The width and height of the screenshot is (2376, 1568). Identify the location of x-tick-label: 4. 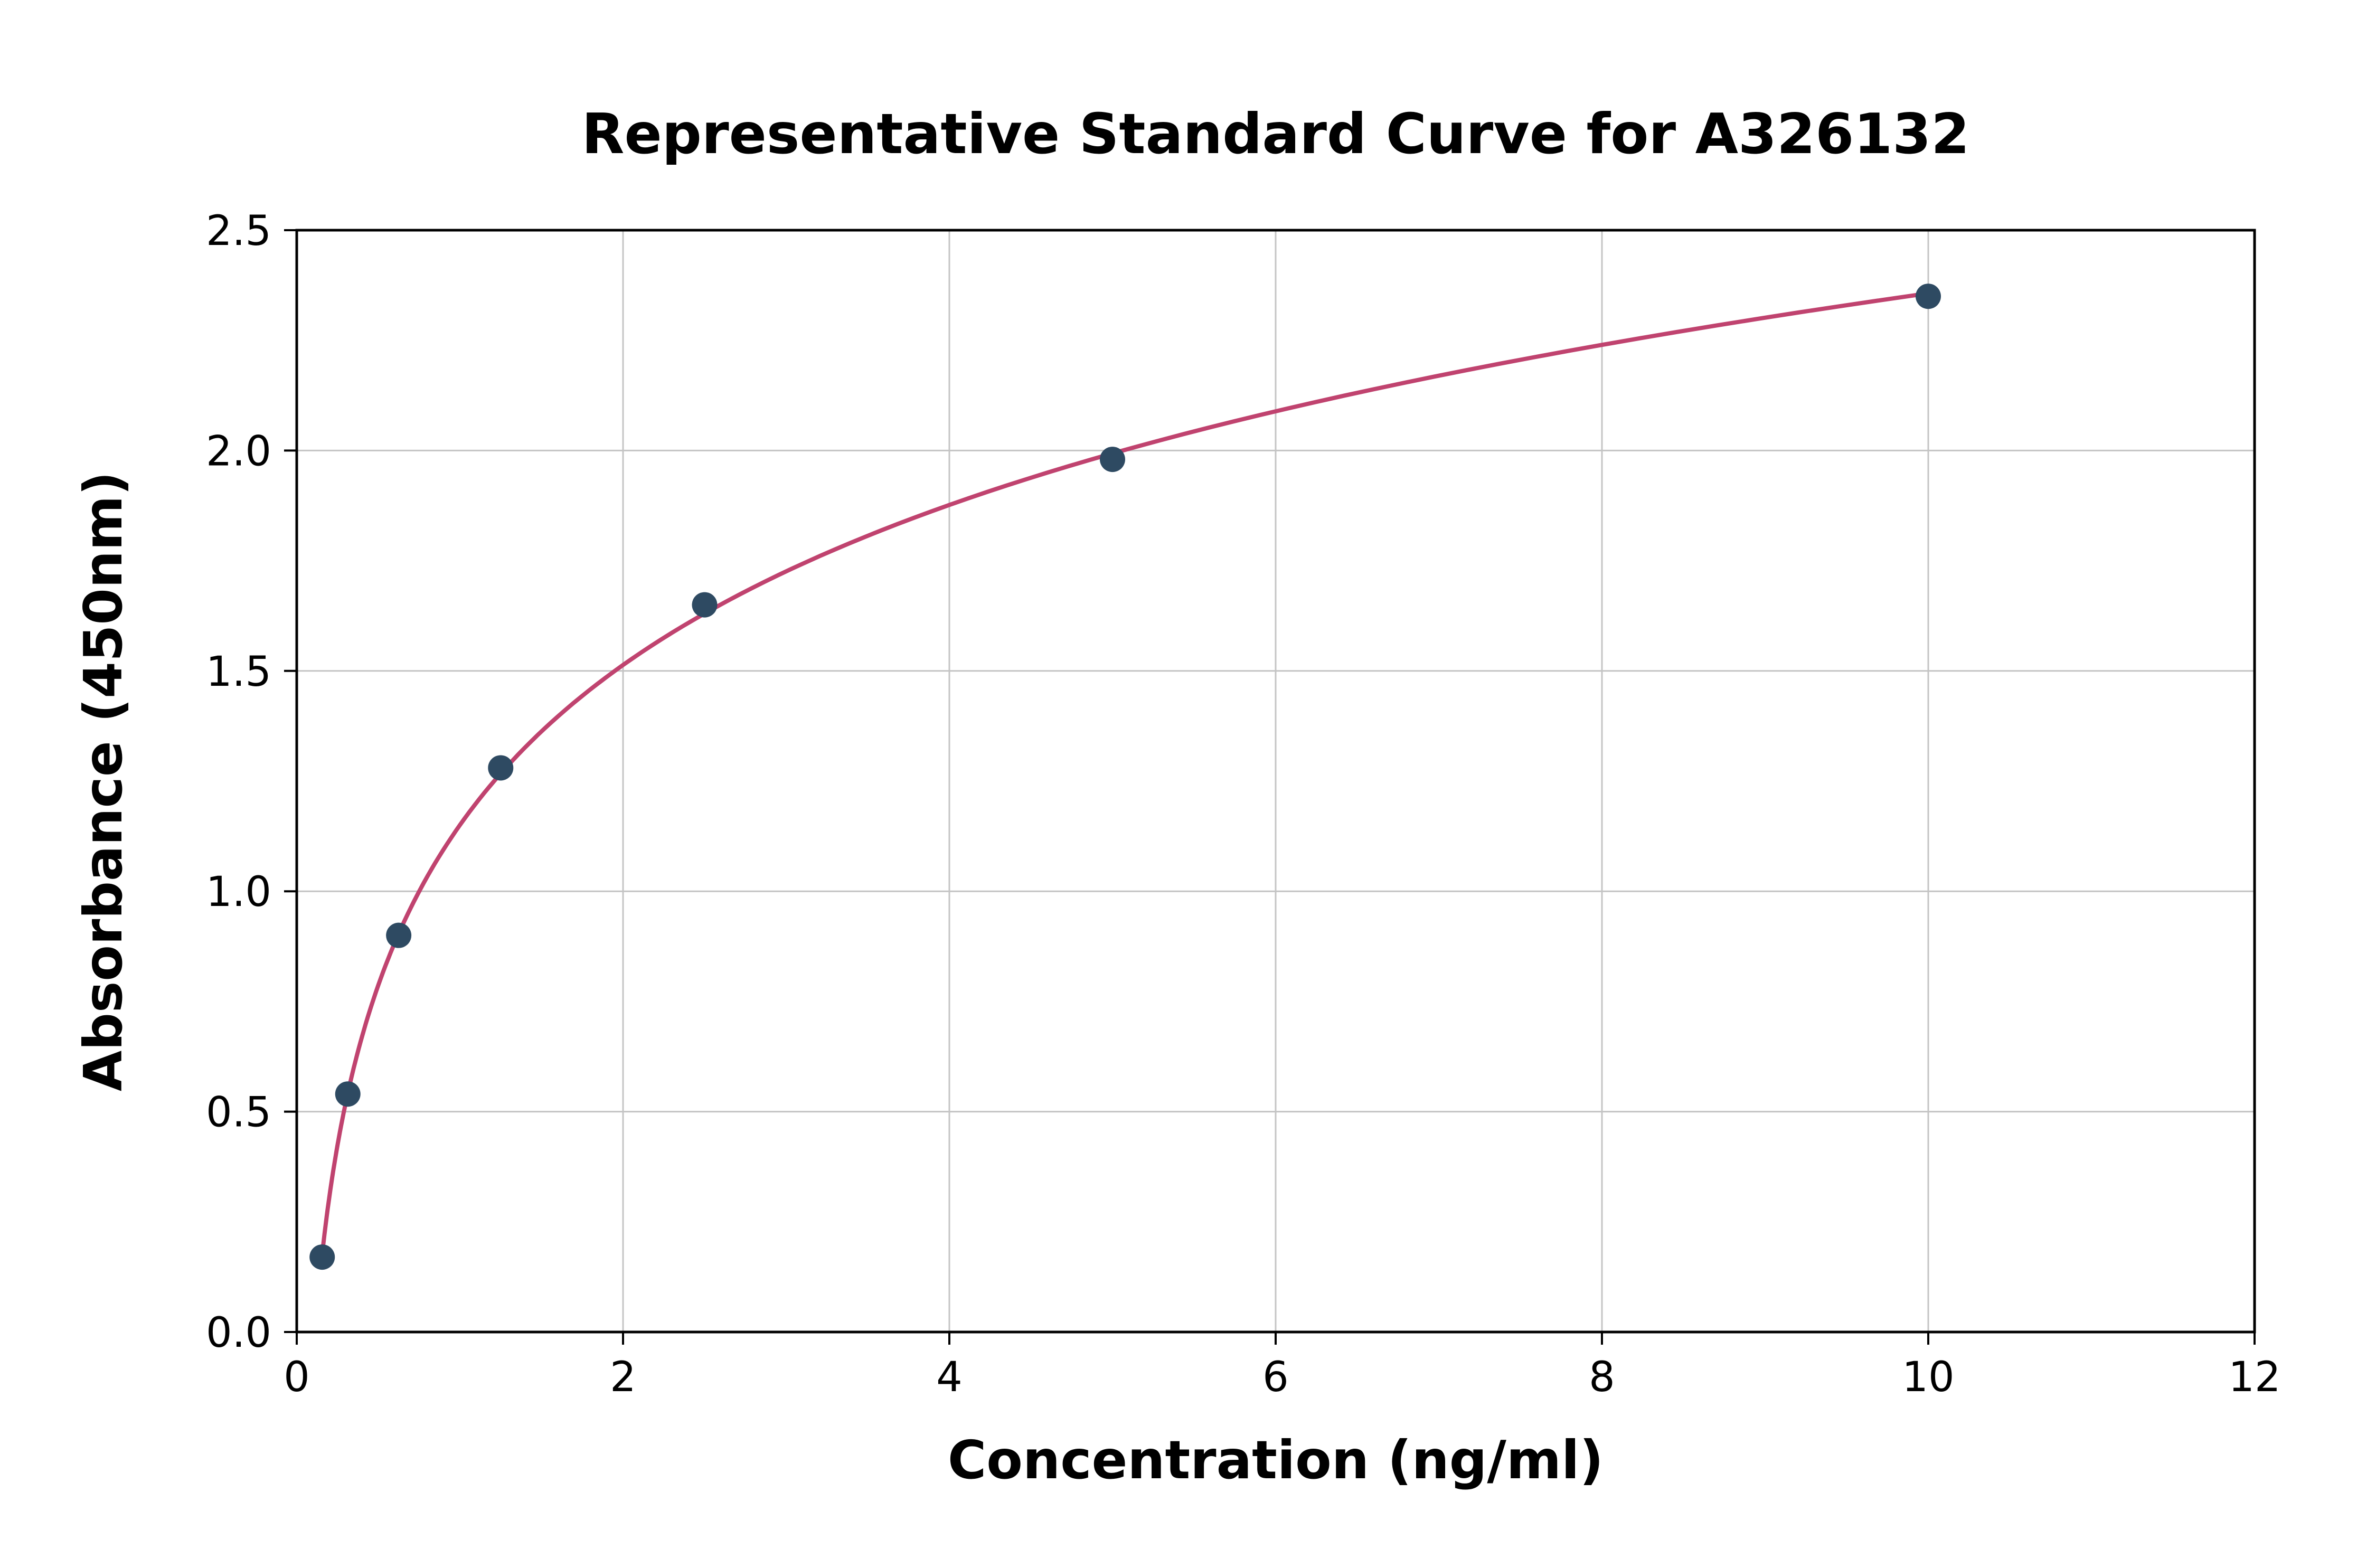
(950, 1377).